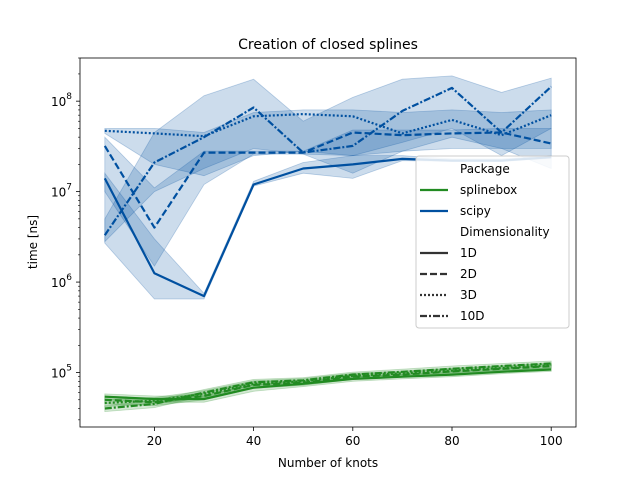 This screenshot has width=640, height=480. What do you see at coordinates (154, 441) in the screenshot?
I see `x-tick-label: 20` at bounding box center [154, 441].